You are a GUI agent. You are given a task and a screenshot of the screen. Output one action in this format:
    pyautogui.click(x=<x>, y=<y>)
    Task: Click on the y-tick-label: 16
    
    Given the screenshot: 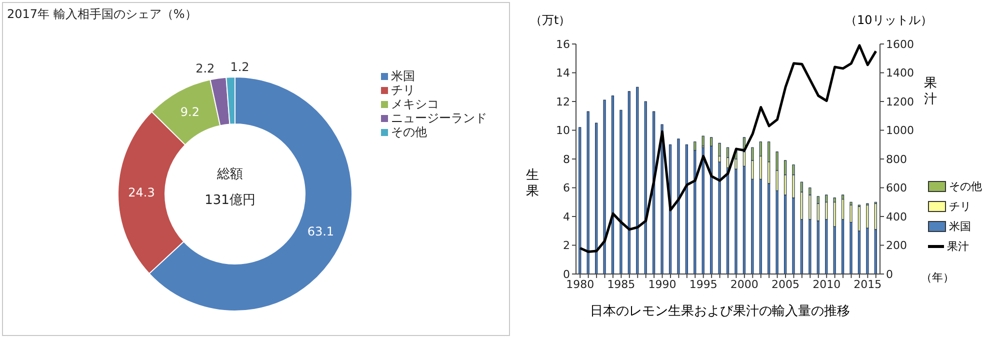 What is the action you would take?
    pyautogui.click(x=563, y=44)
    